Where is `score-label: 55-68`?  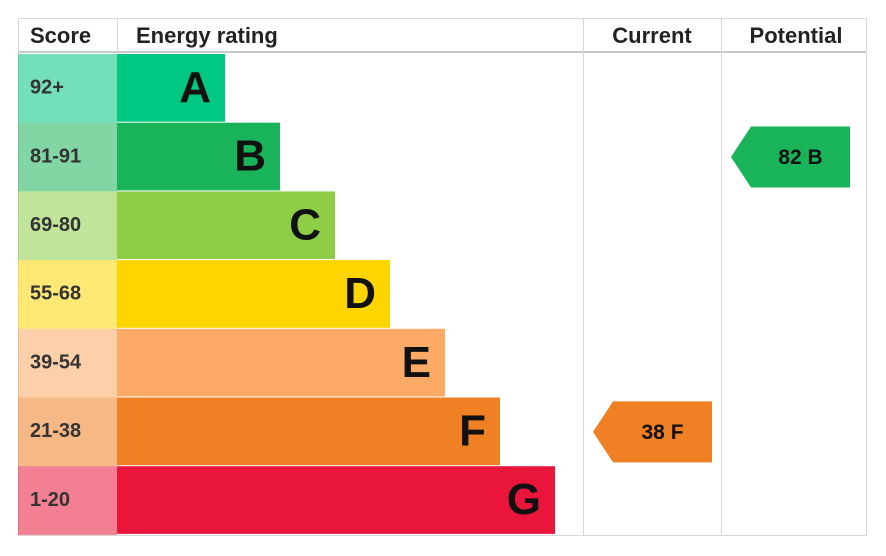
score-label: 55-68 is located at coordinates (55, 294).